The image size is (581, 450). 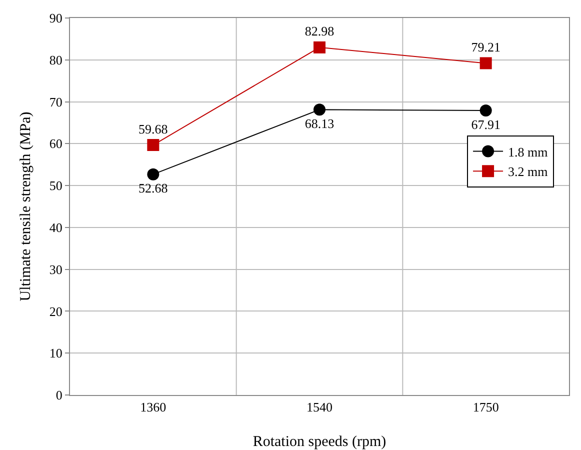 What do you see at coordinates (485, 407) in the screenshot?
I see `x-tick-label: 1750` at bounding box center [485, 407].